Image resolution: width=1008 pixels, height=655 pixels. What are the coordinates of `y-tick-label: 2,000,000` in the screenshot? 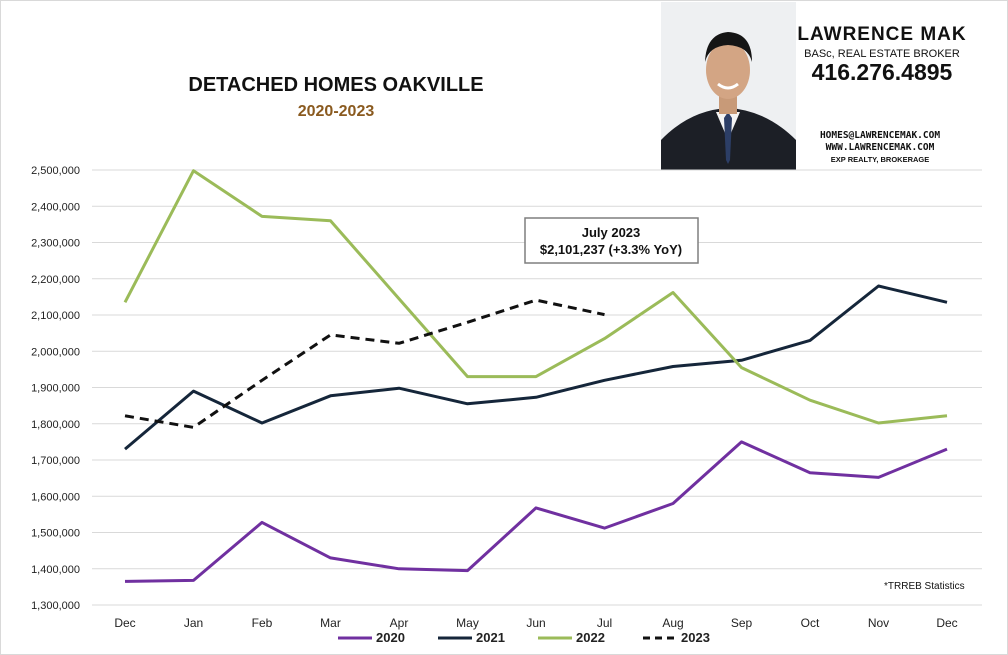 It's located at (55, 352).